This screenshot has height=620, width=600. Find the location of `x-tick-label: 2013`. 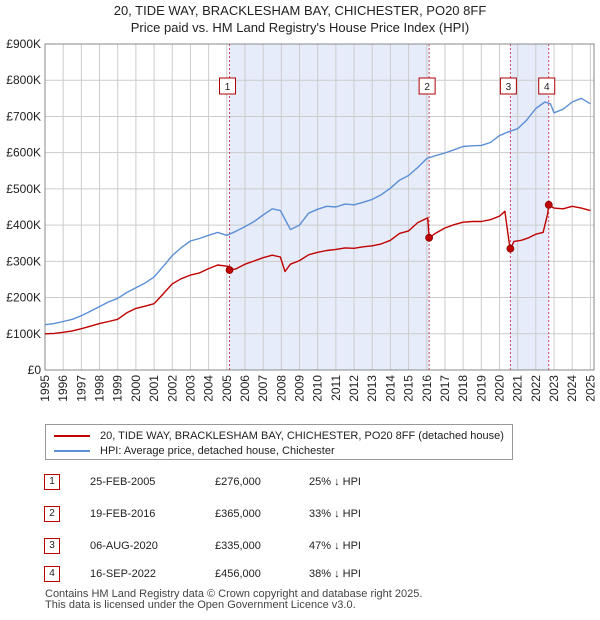

x-tick-label: 2013 is located at coordinates (372, 388).